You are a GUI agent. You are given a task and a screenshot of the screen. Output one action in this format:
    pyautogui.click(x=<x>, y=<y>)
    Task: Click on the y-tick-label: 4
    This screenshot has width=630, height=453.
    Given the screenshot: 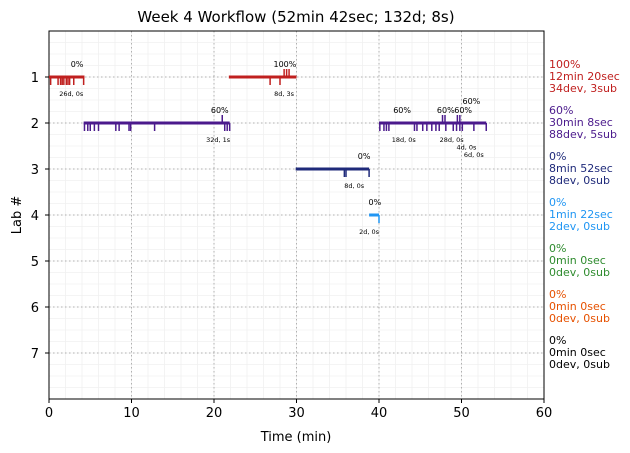 What is the action you would take?
    pyautogui.click(x=35, y=216)
    